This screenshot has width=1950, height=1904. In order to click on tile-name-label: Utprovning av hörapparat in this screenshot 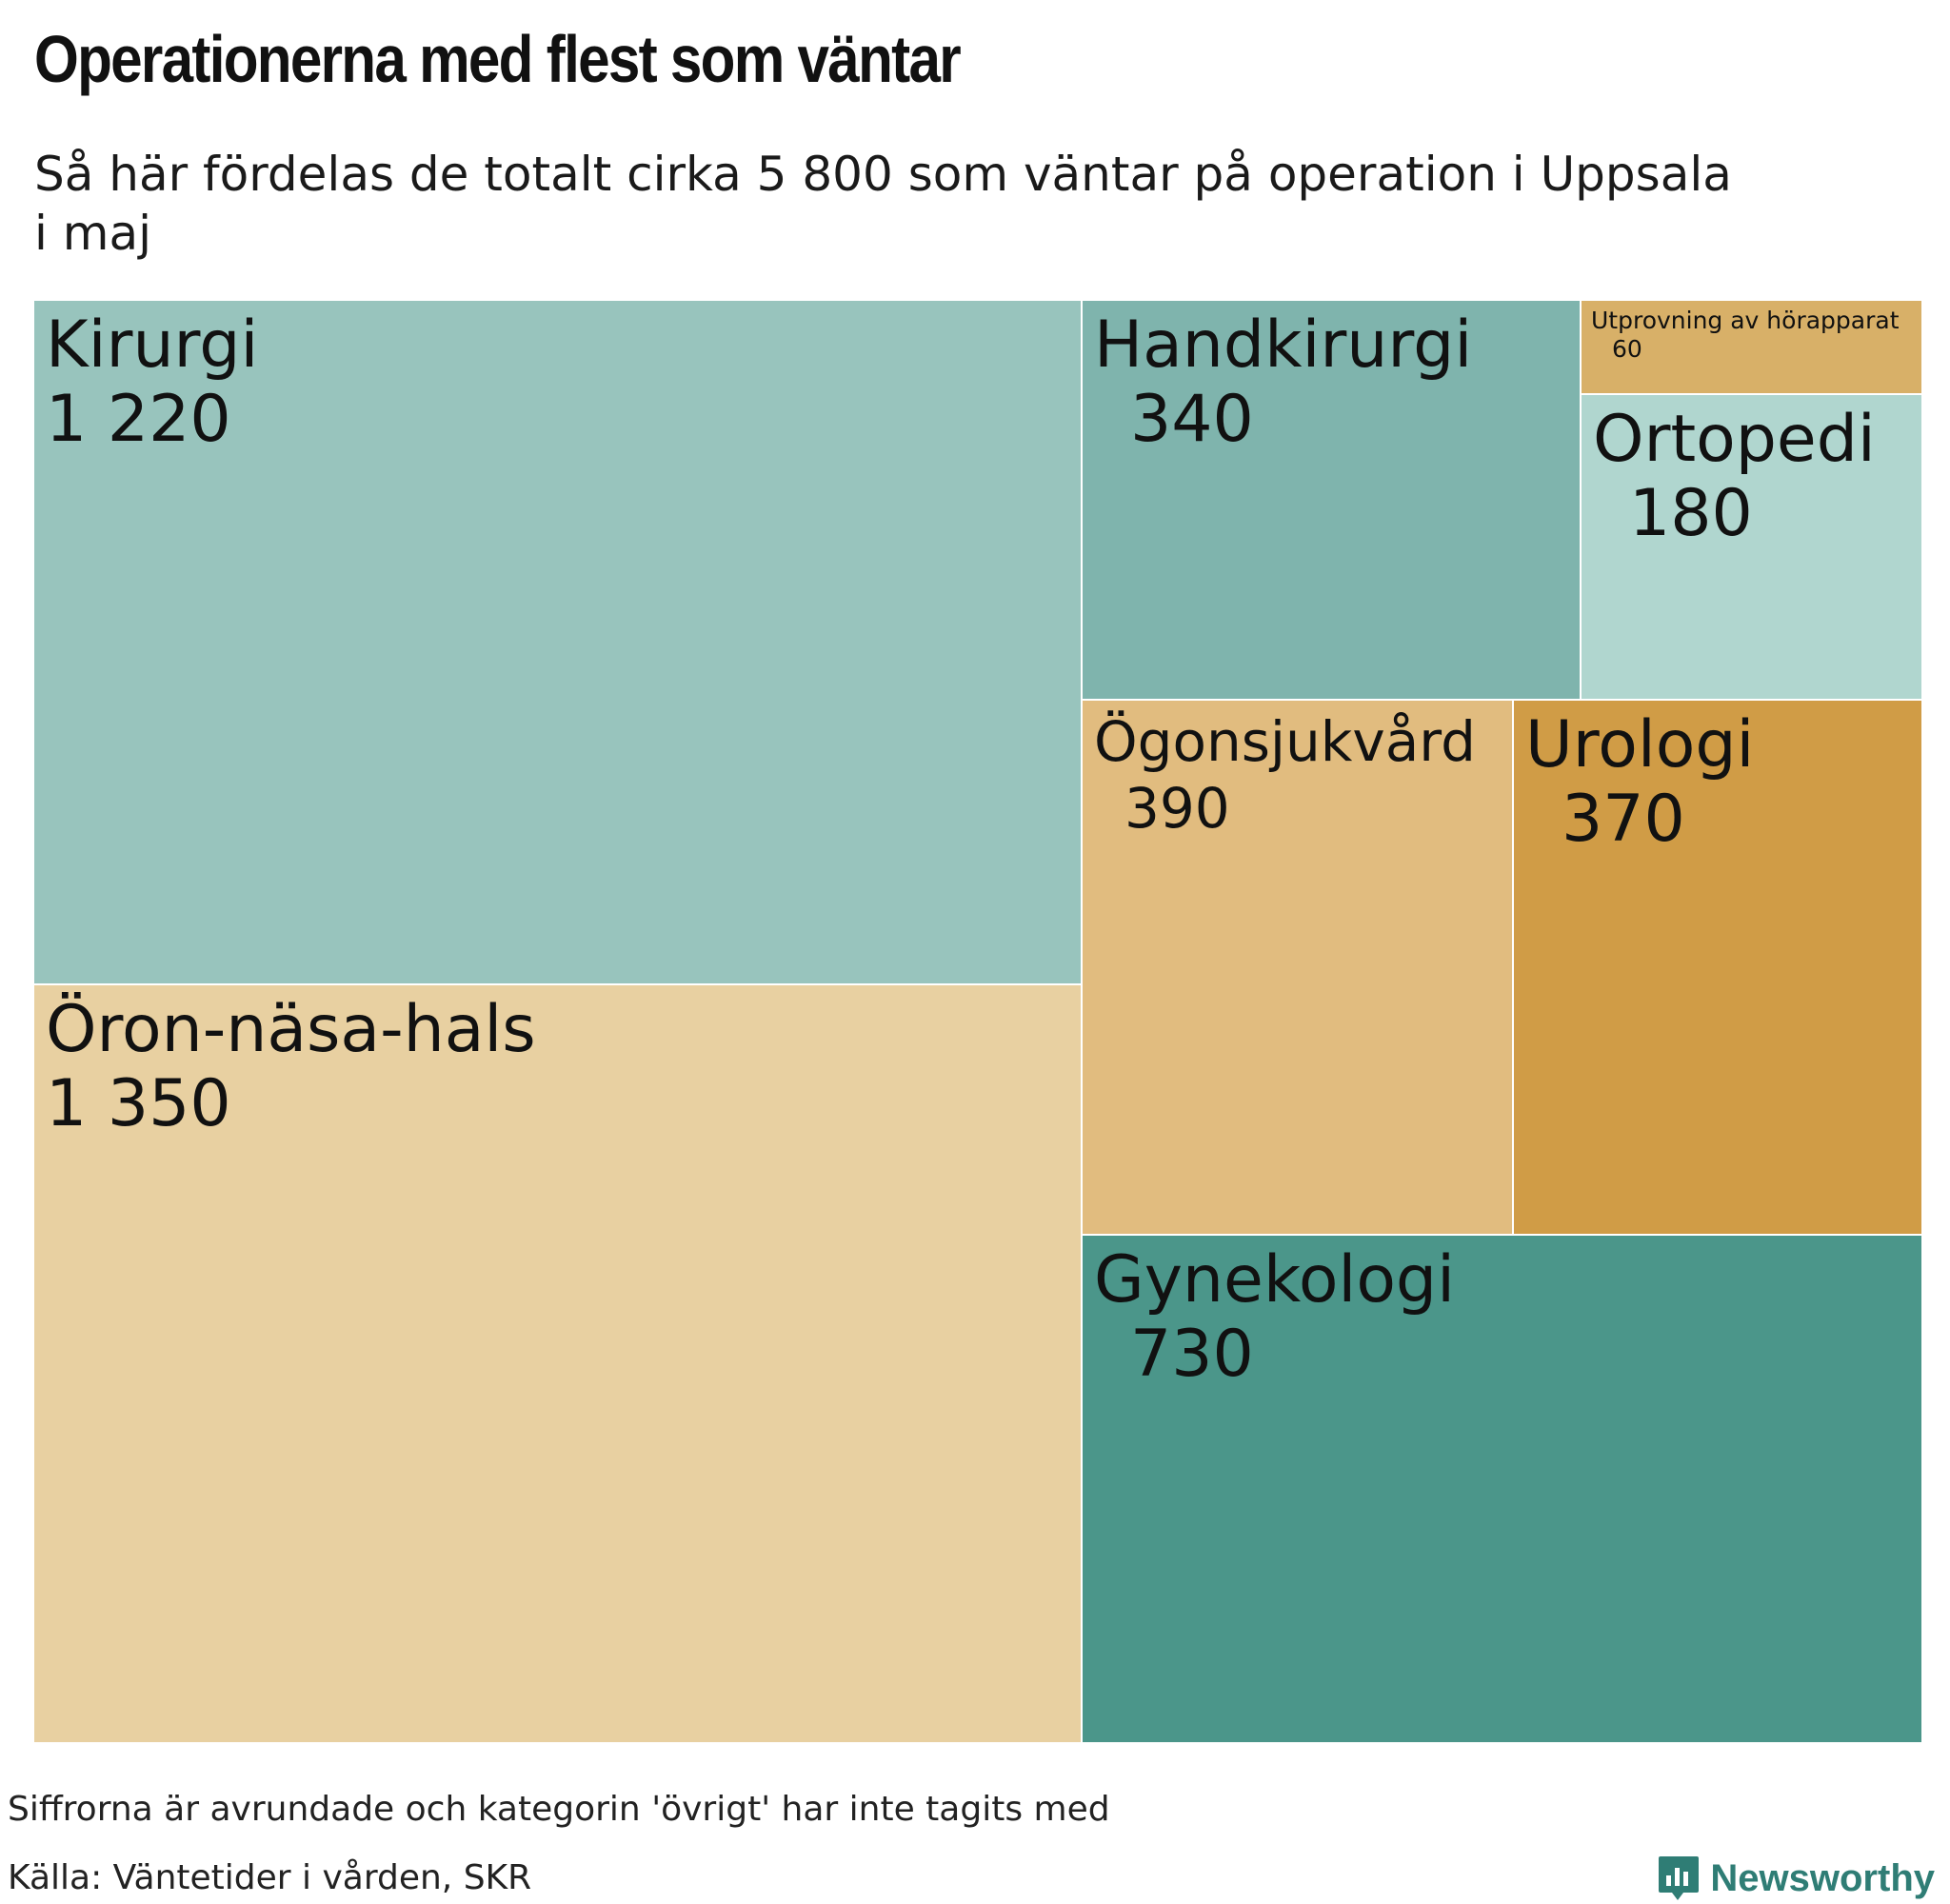, I will do `click(1745, 320)`.